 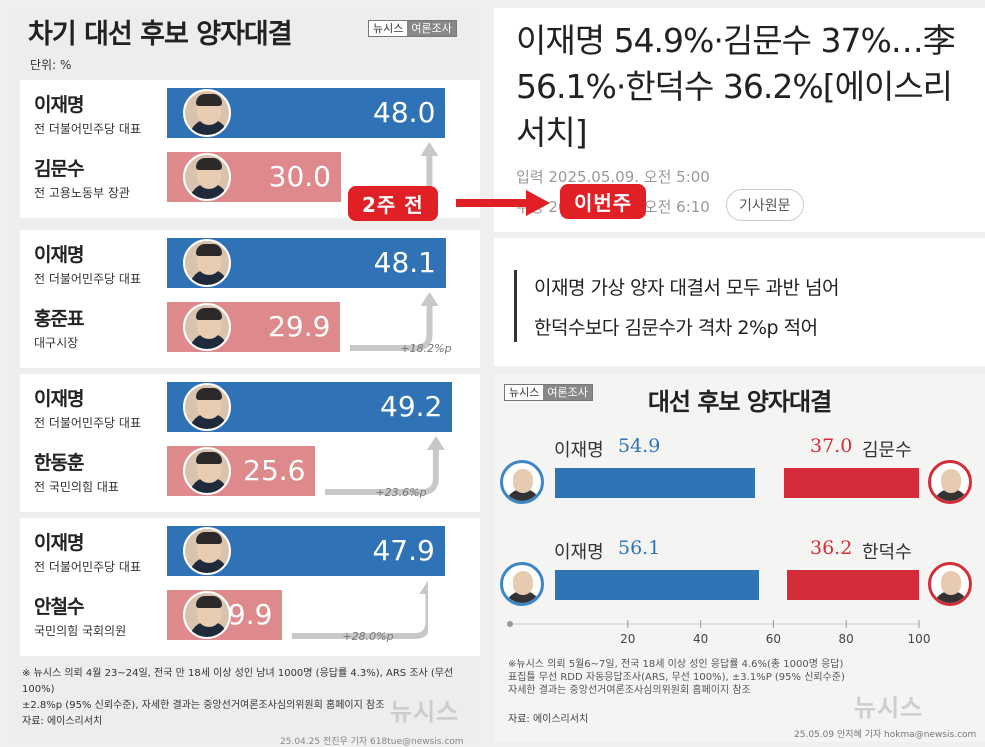 What do you see at coordinates (360, 615) in the screenshot?
I see `gap-arrow-path` at bounding box center [360, 615].